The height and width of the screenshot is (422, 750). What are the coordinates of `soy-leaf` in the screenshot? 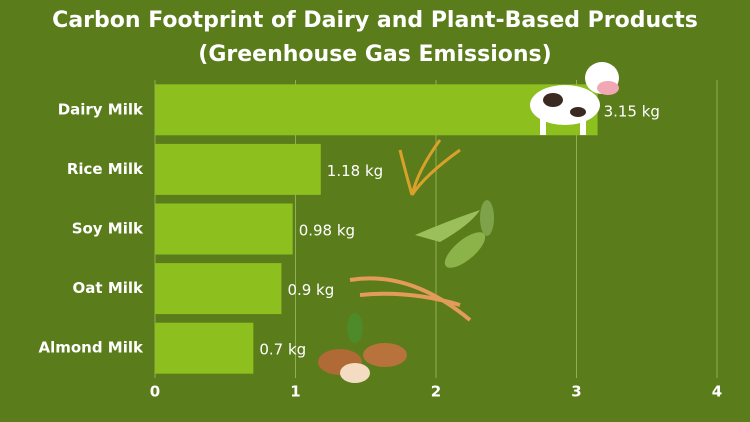 It's located at (487, 218).